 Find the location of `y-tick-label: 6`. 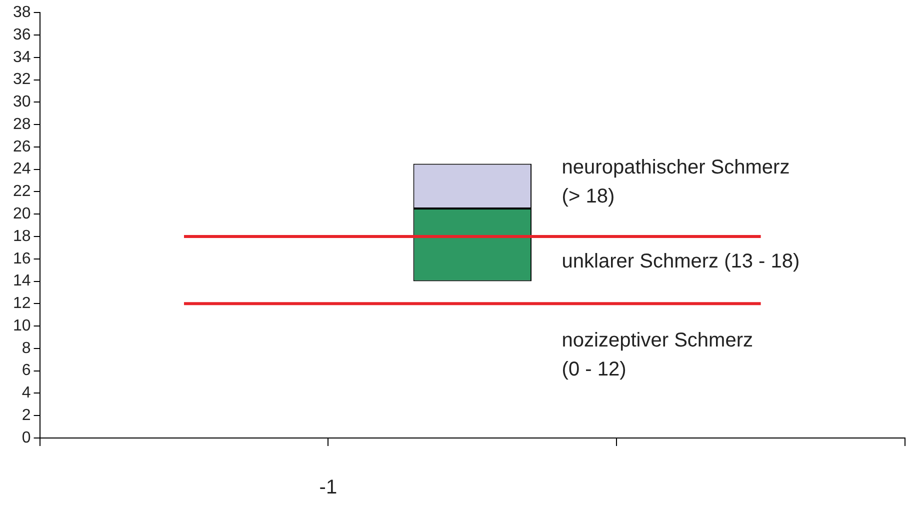

y-tick-label: 6 is located at coordinates (26, 371).